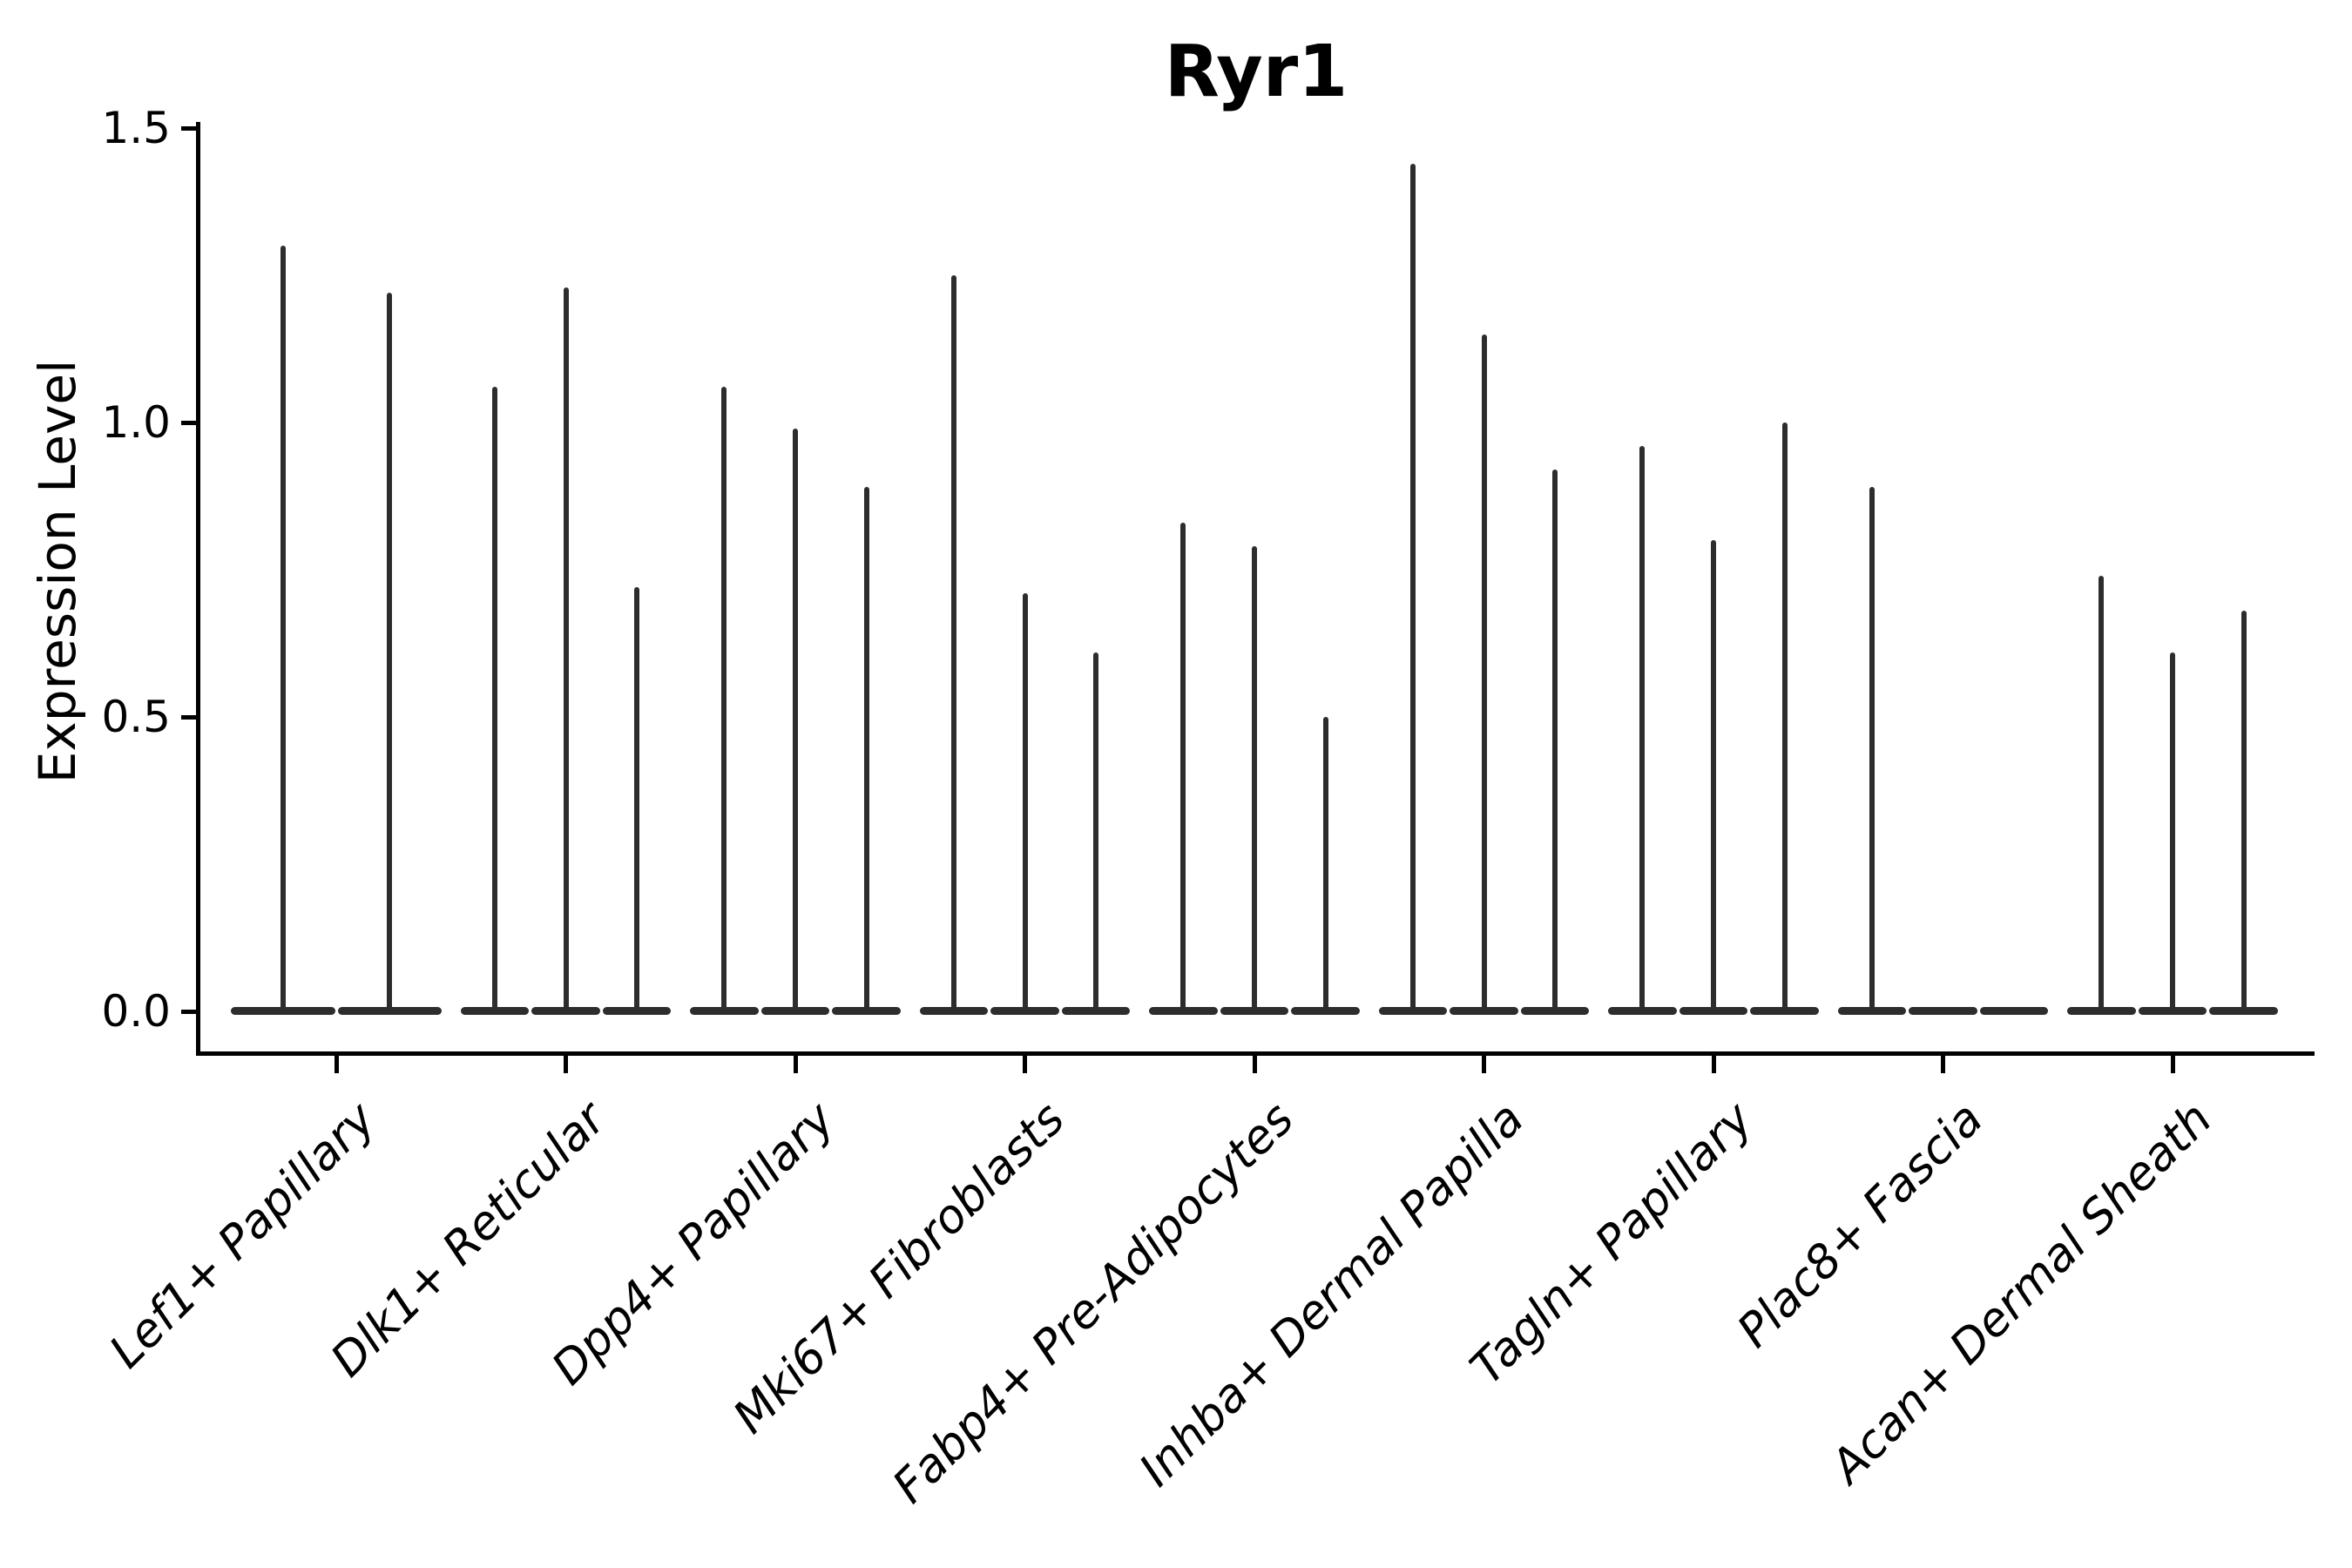 The width and height of the screenshot is (2352, 1568). I want to click on x-tick-label: Plac8+ Fascia, so click(1860, 1225).